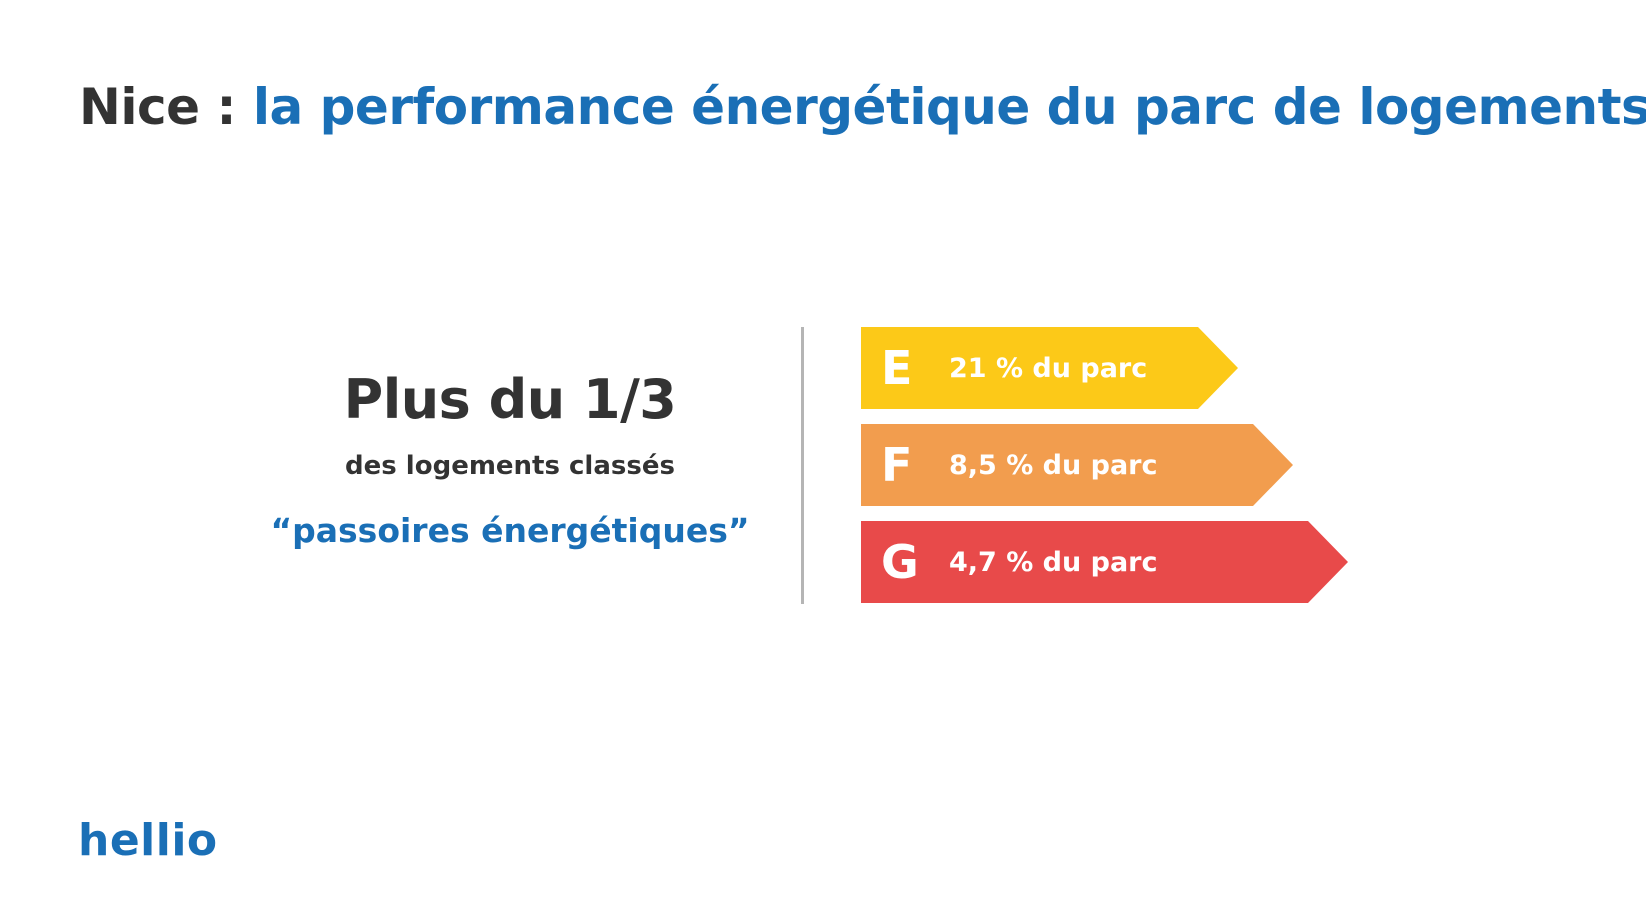  Describe the element at coordinates (510, 399) in the screenshot. I see `summary-headline: Plus du 1/3` at that location.